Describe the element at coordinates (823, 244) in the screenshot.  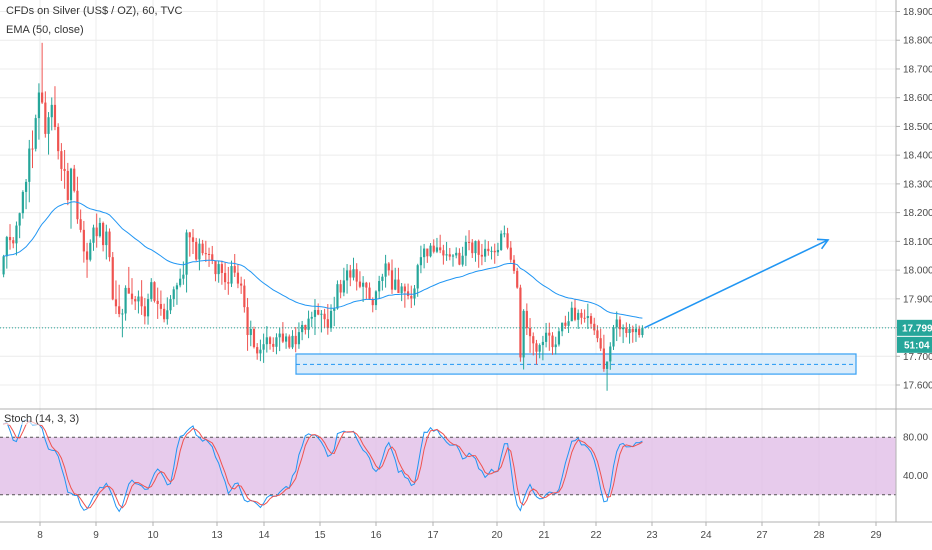
I see `projection-arrow-head` at that location.